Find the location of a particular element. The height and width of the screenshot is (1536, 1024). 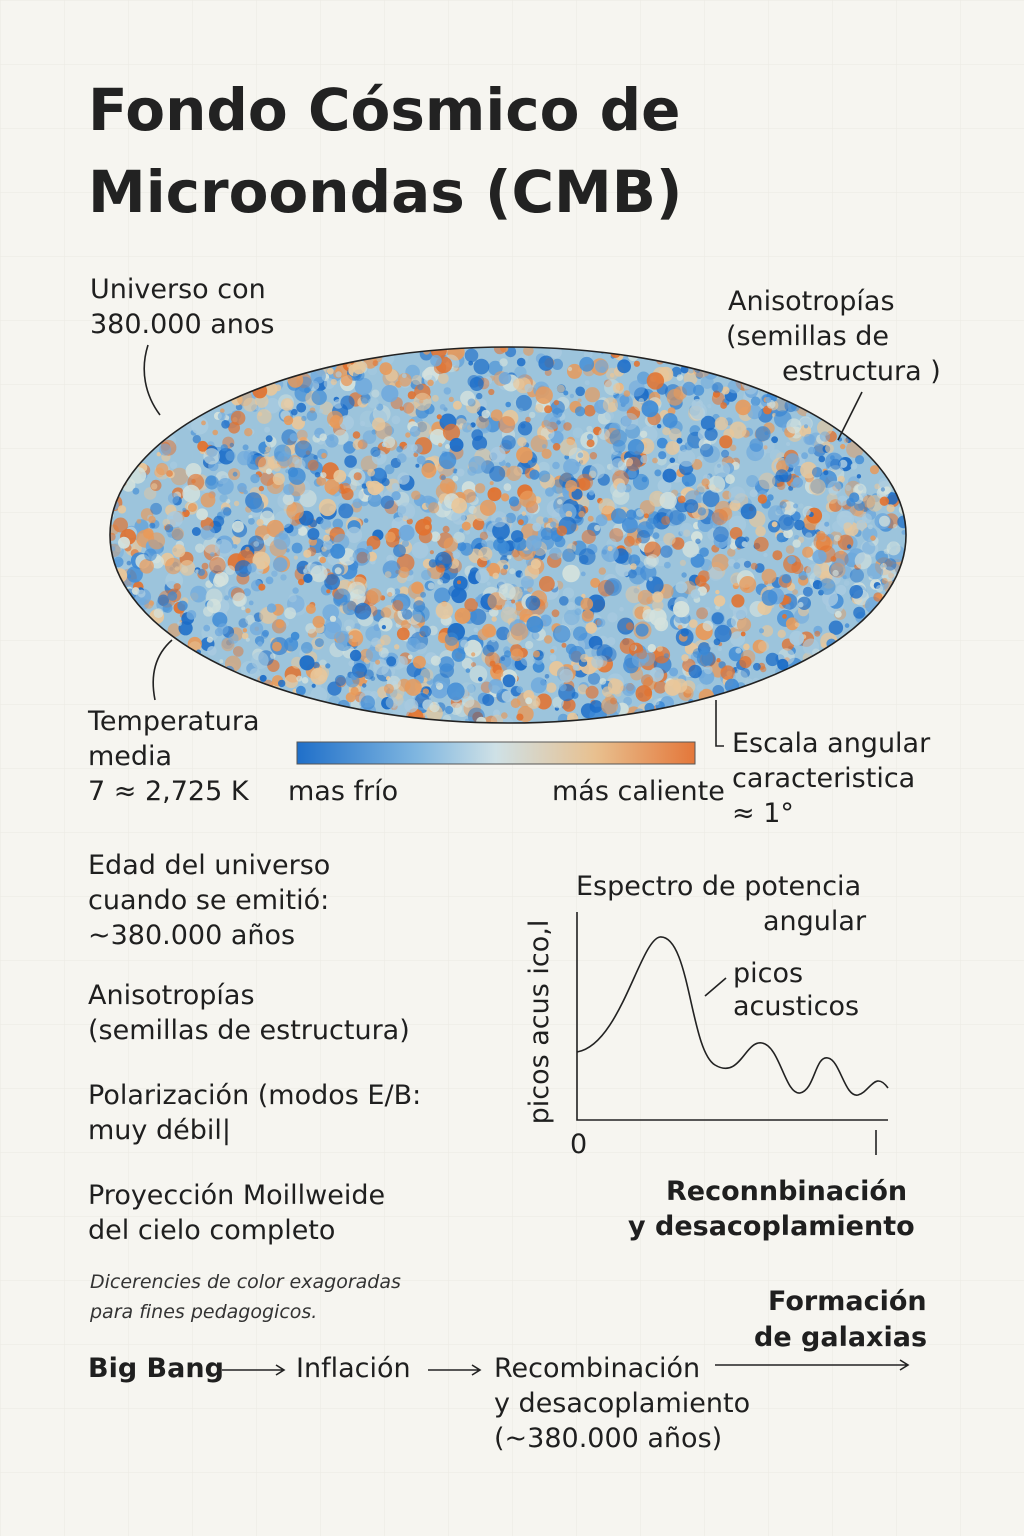

y-axis-label: picos acus ico,l is located at coordinates (539, 1022).